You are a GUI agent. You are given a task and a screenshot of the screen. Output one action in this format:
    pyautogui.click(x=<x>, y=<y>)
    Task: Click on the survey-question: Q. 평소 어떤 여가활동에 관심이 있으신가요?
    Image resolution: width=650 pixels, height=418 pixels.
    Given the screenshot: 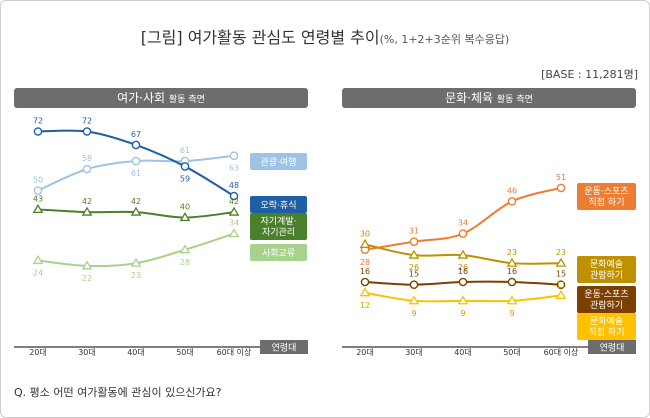 What is the action you would take?
    pyautogui.click(x=118, y=392)
    